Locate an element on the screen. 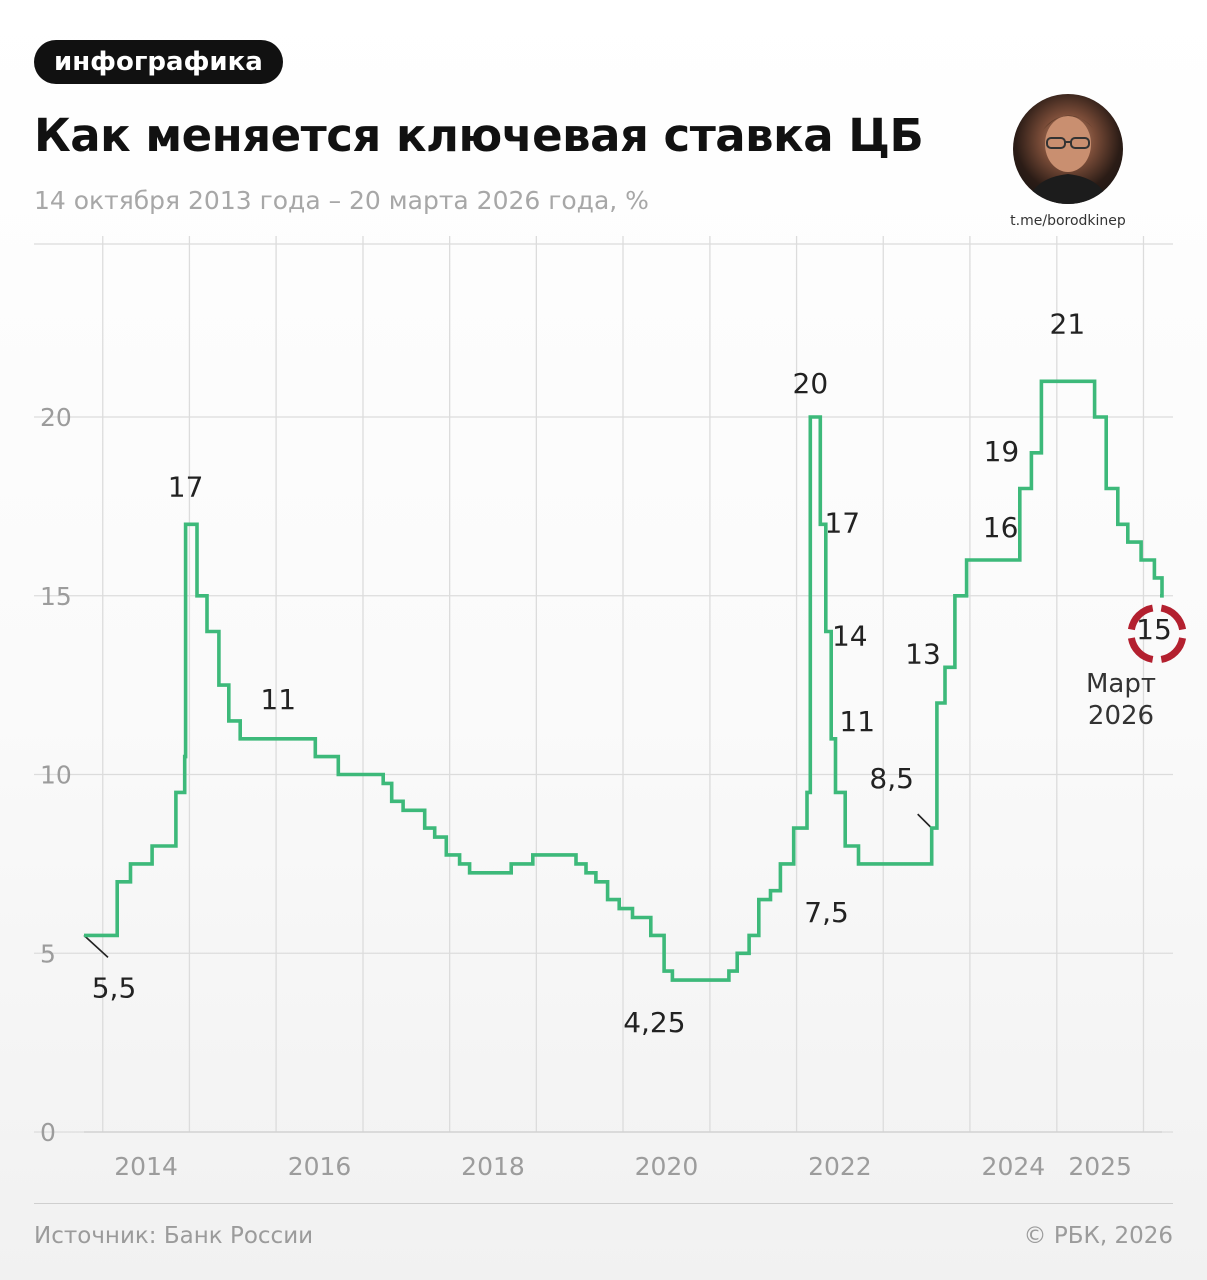 The width and height of the screenshot is (1207, 1280). footer-divider is located at coordinates (603, 1203).